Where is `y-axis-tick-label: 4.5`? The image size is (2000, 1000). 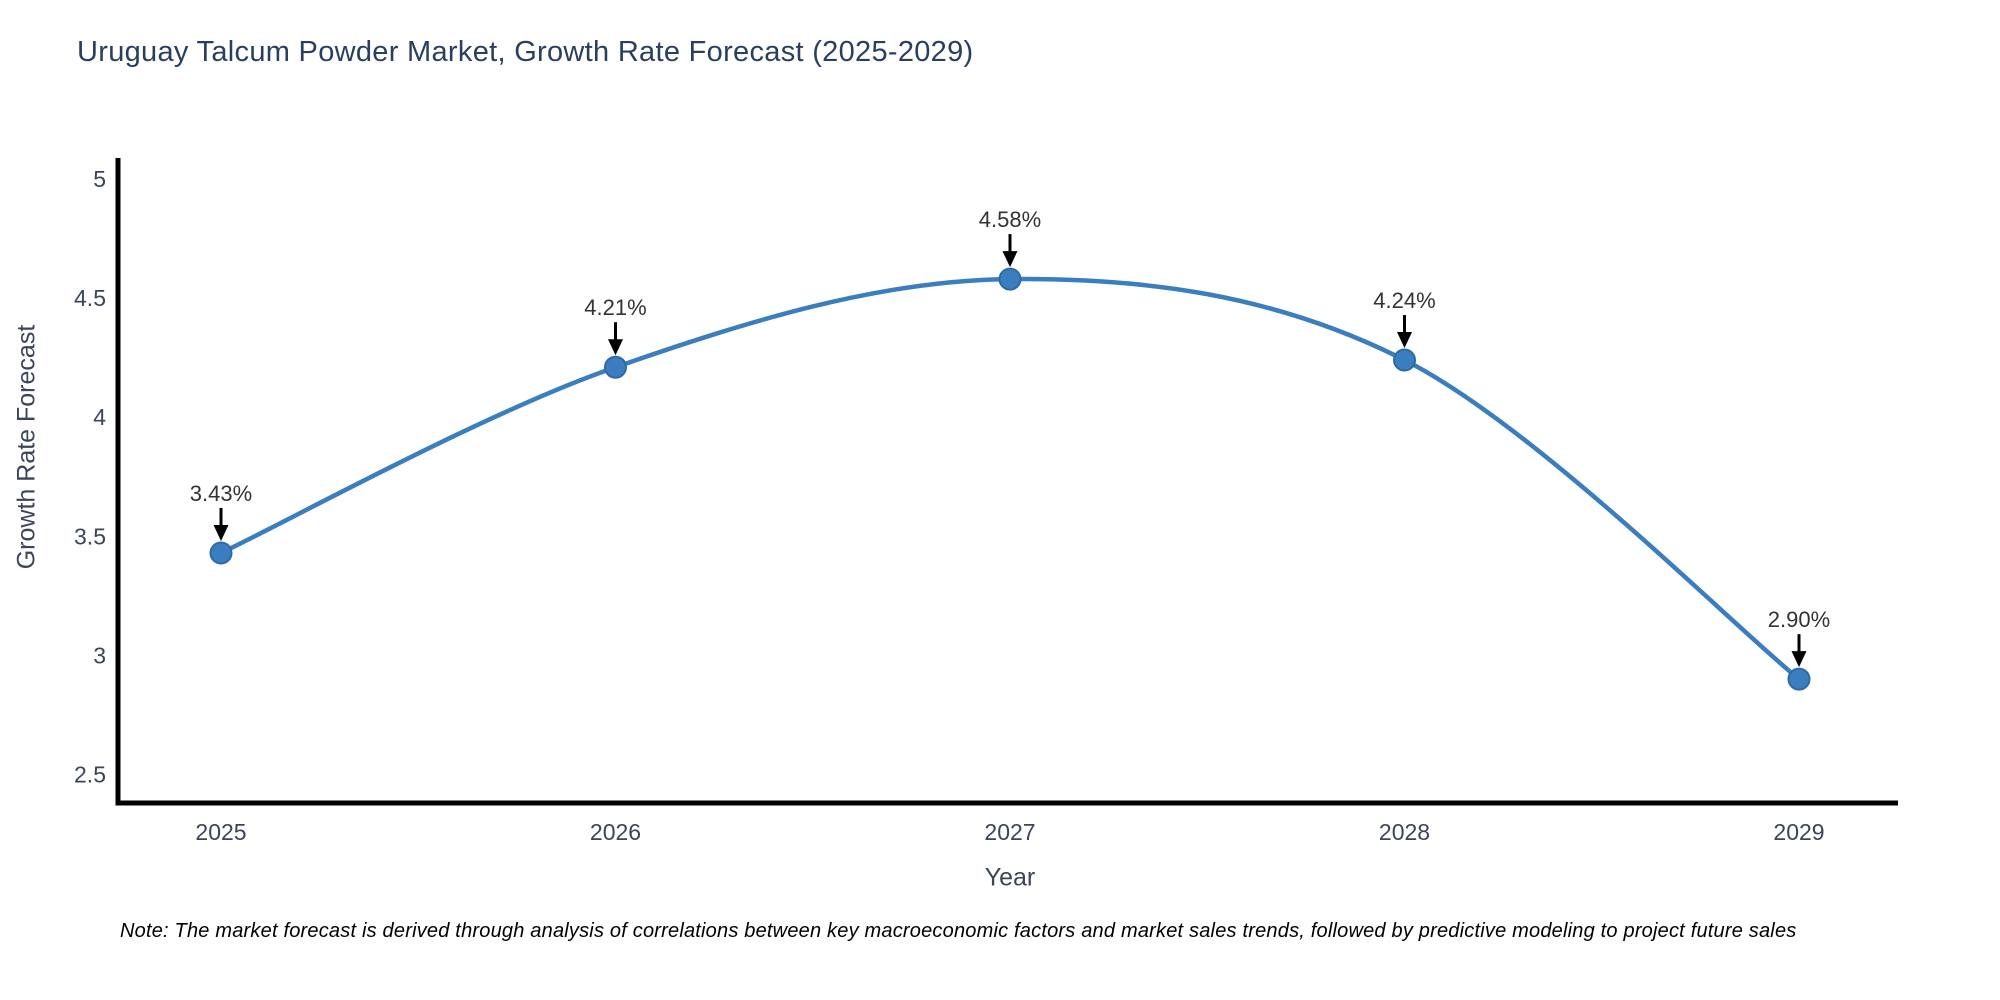
y-axis-tick-label: 4.5 is located at coordinates (90, 298).